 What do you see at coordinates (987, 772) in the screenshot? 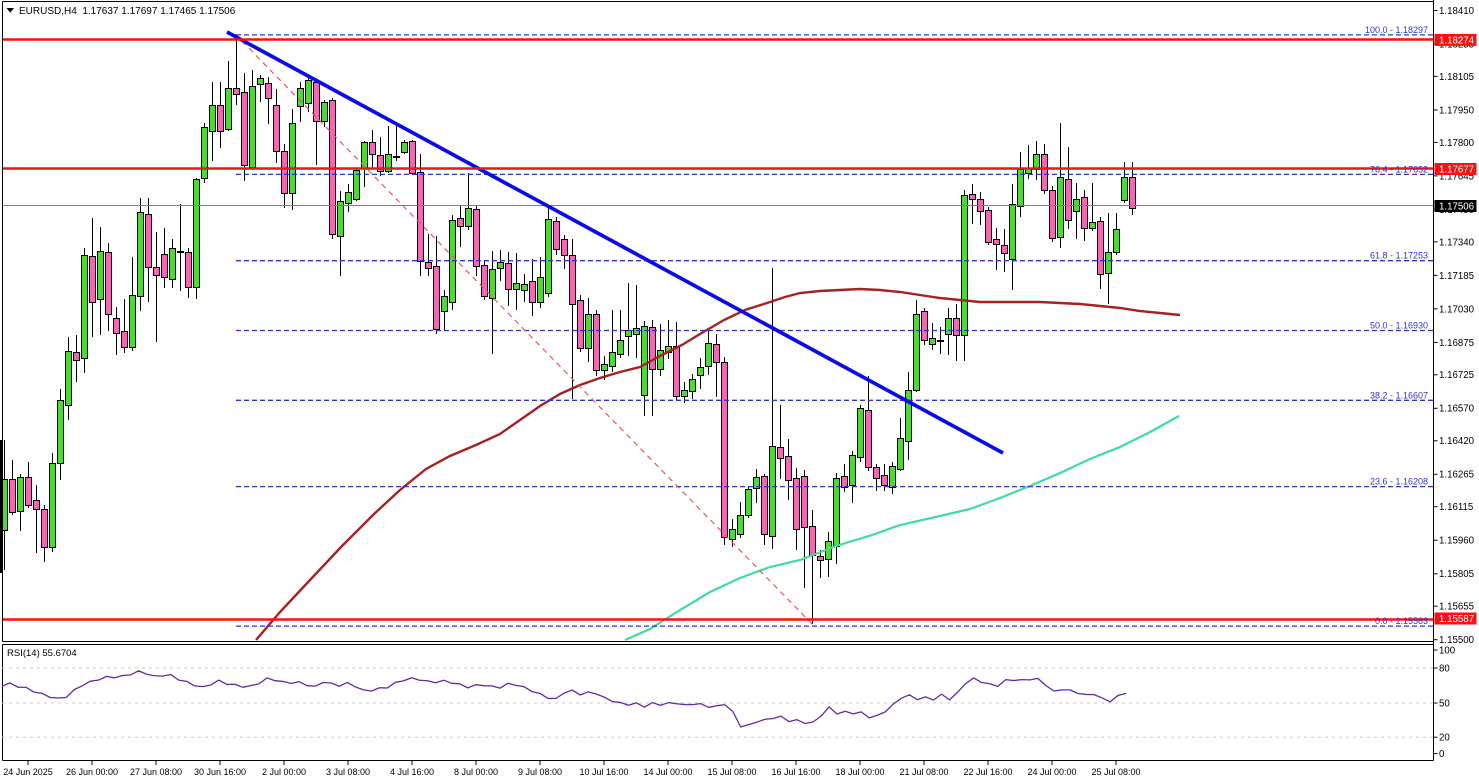
I see `svg-text: 22 Jul 16:00` at bounding box center [987, 772].